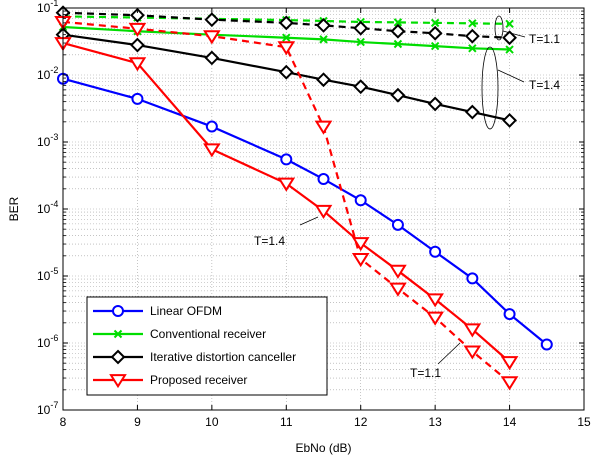 The width and height of the screenshot is (599, 459). I want to click on annotation-ellipse, so click(490, 88).